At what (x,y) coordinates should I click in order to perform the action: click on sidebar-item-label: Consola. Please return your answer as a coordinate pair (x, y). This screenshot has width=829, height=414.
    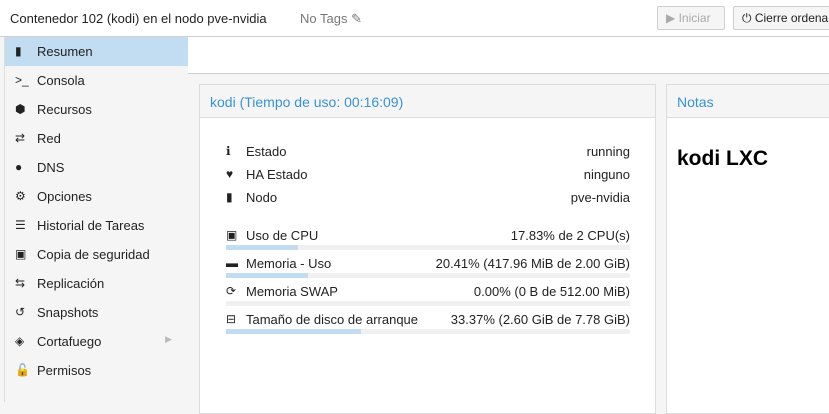
    Looking at the image, I should click on (61, 80).